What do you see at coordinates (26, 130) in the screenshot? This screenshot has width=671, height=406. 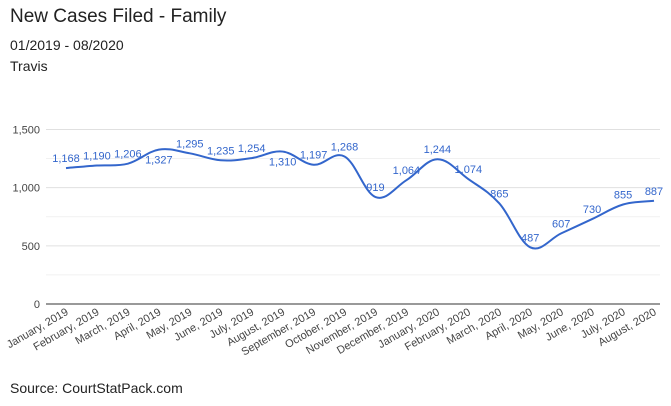 I see `y-tick-label: 1,500` at bounding box center [26, 130].